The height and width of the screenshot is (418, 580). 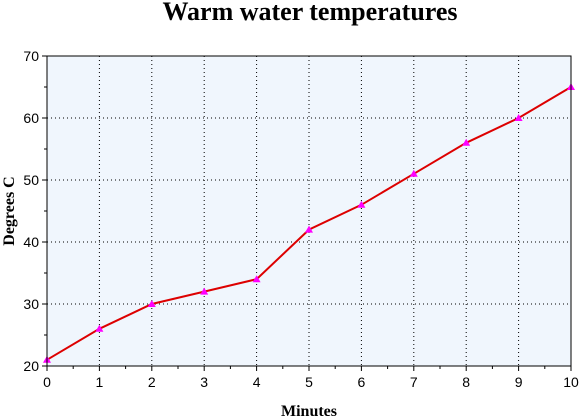 I want to click on y-tick-label: 60, so click(x=31, y=118).